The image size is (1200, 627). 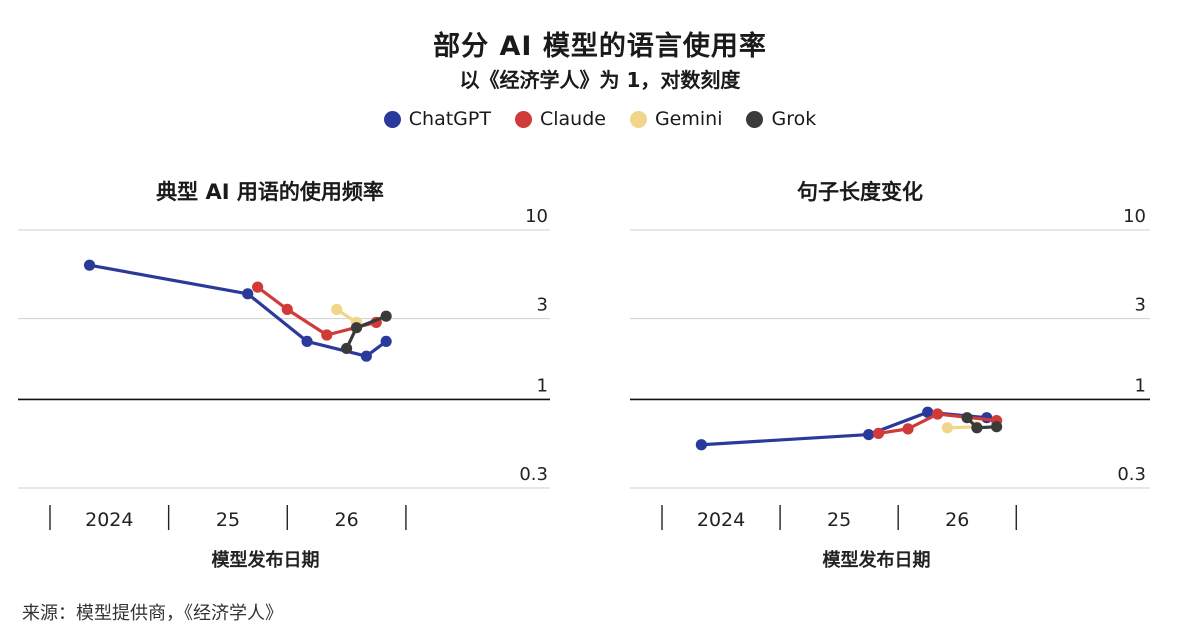 I want to click on legend-label-chatgpt: ChatGPT, so click(x=449, y=119).